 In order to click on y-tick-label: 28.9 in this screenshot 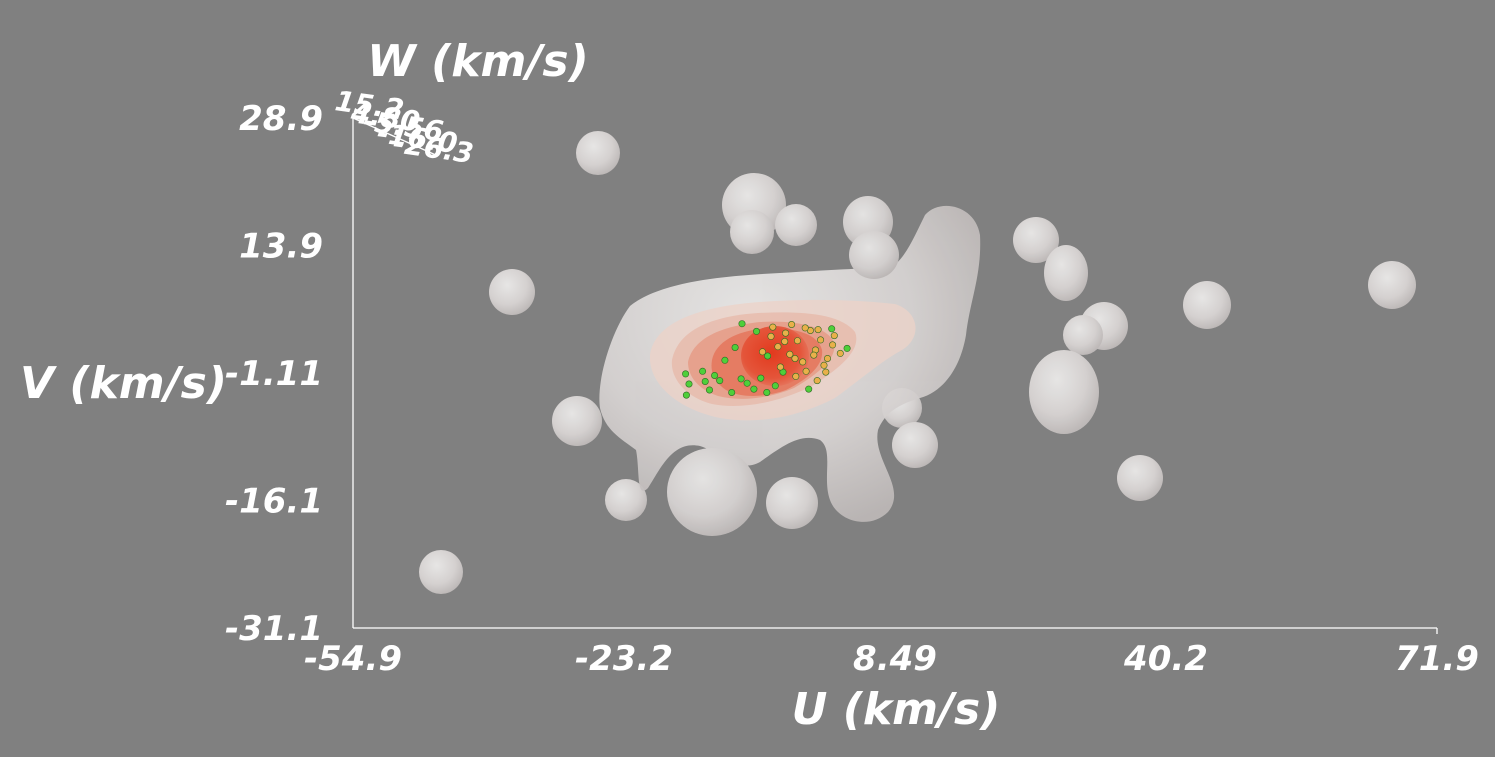, I will do `click(281, 119)`.